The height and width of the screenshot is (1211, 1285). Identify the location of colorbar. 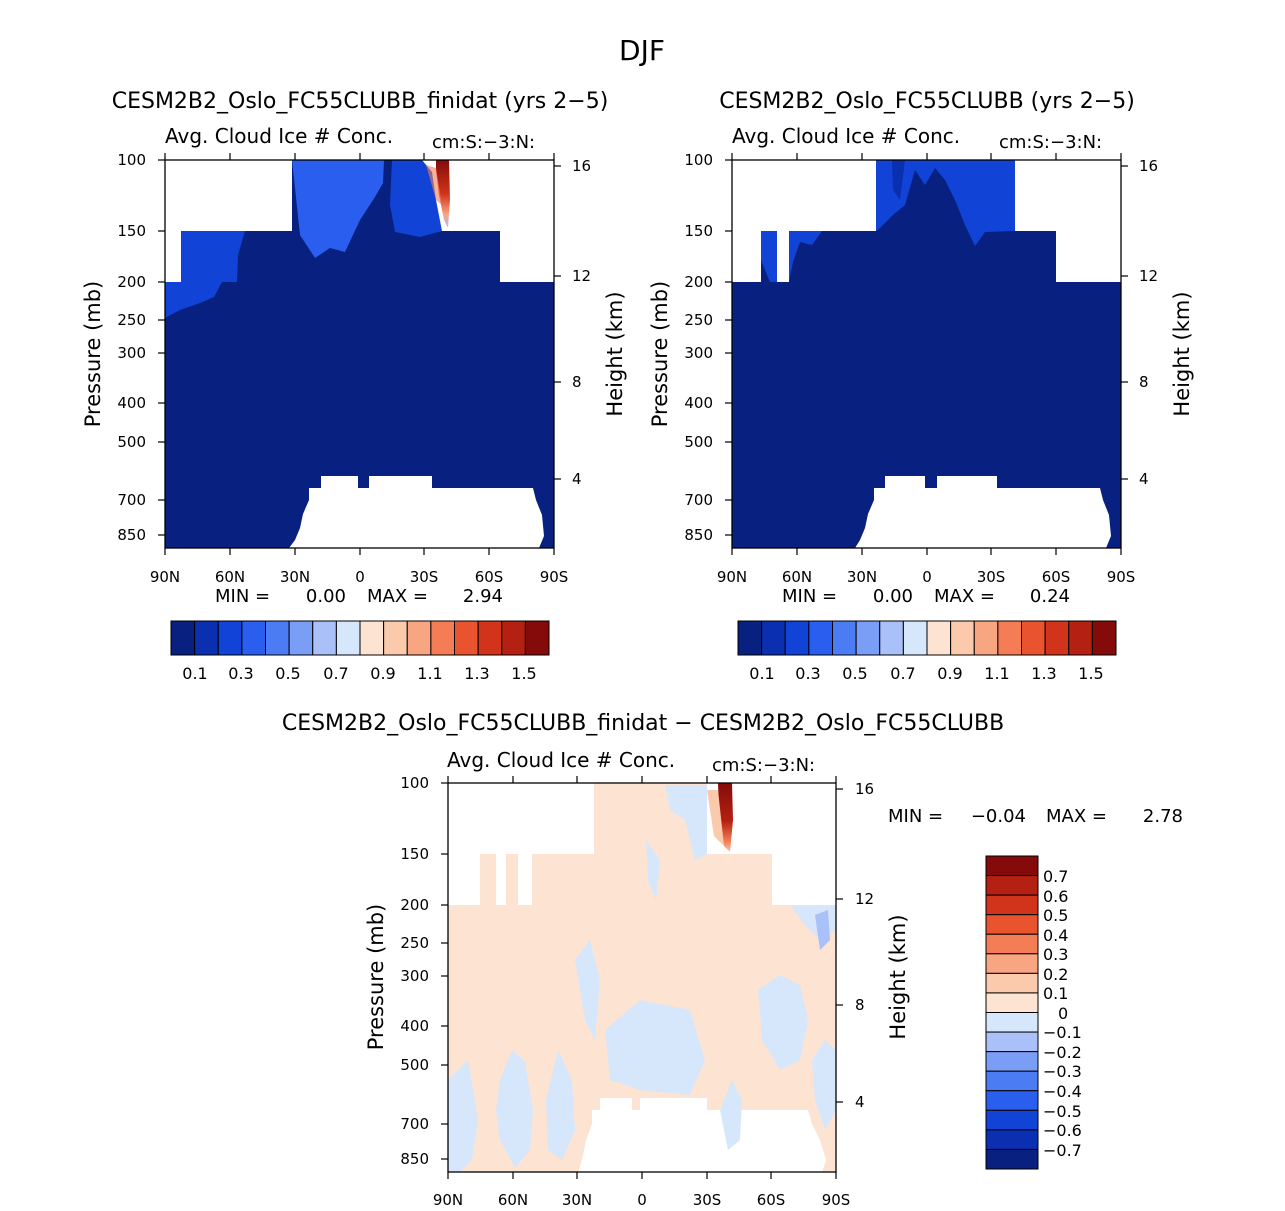
(360, 638).